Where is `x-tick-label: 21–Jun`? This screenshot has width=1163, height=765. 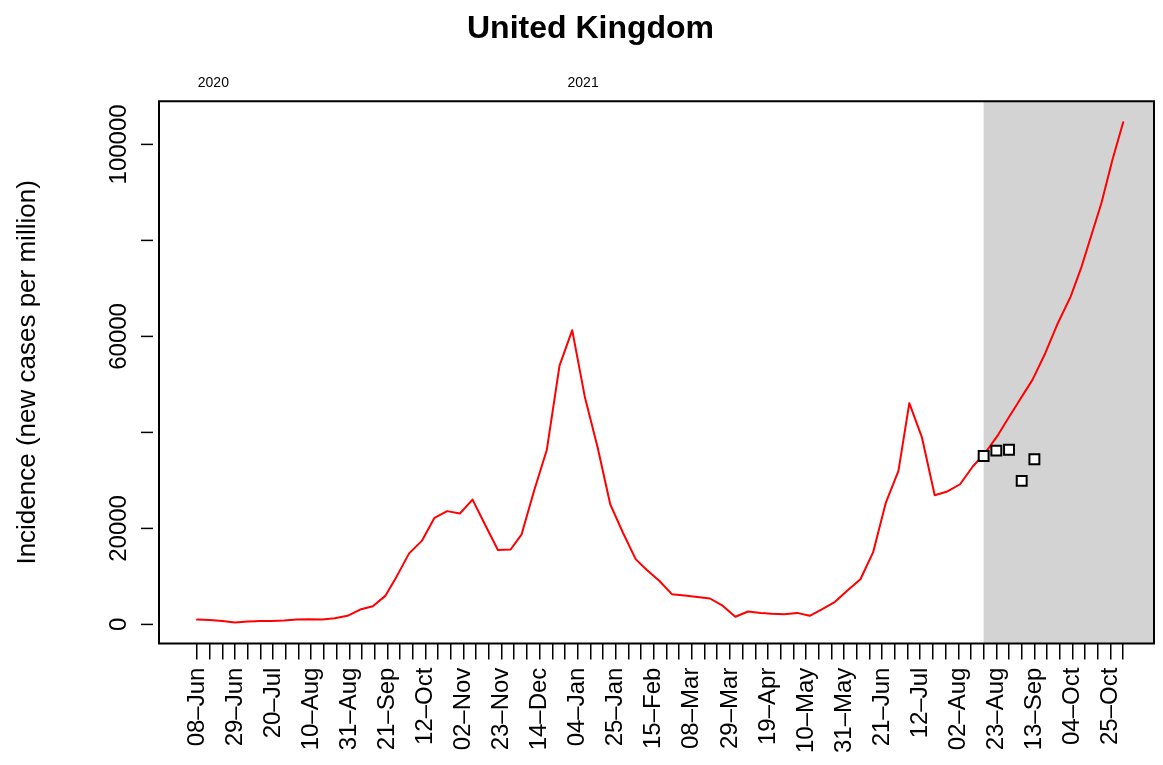
x-tick-label: 21–Jun is located at coordinates (880, 707).